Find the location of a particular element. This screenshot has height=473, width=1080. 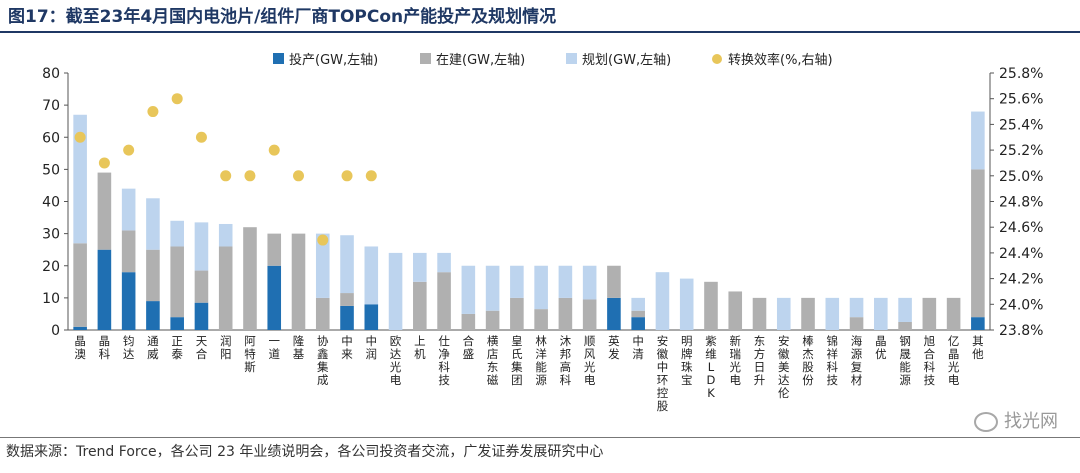

category-label: 仕净科技 is located at coordinates (444, 360).